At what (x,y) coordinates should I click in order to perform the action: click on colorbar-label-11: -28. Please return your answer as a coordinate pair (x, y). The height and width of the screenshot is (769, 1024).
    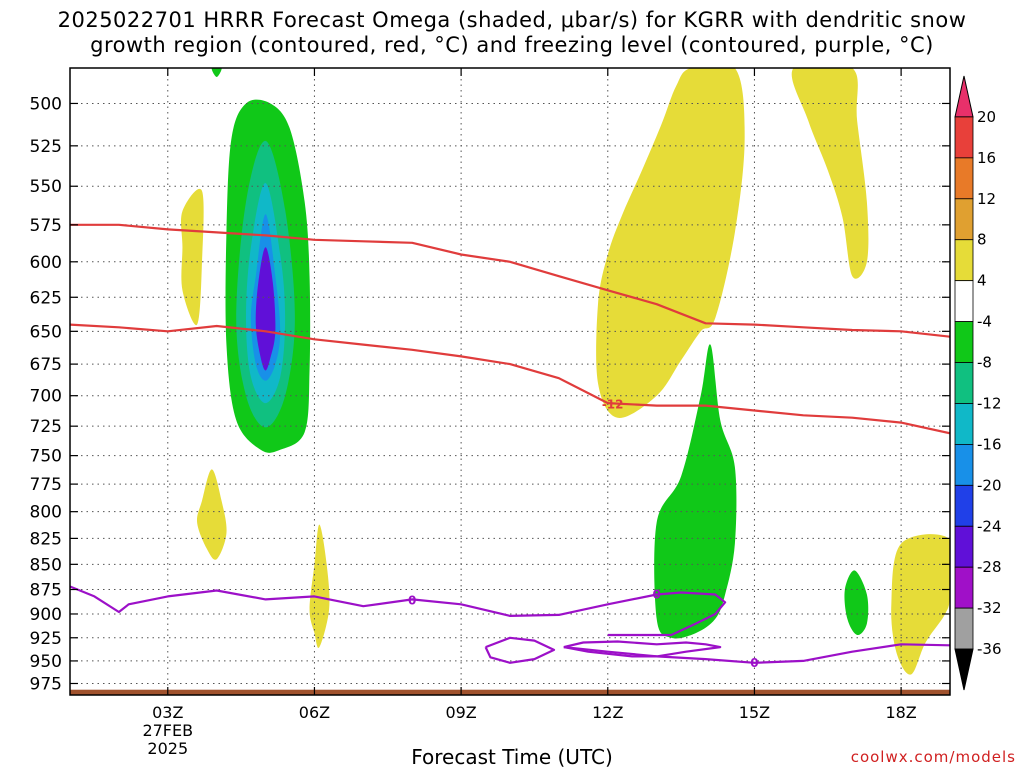
    Looking at the image, I should click on (989, 567).